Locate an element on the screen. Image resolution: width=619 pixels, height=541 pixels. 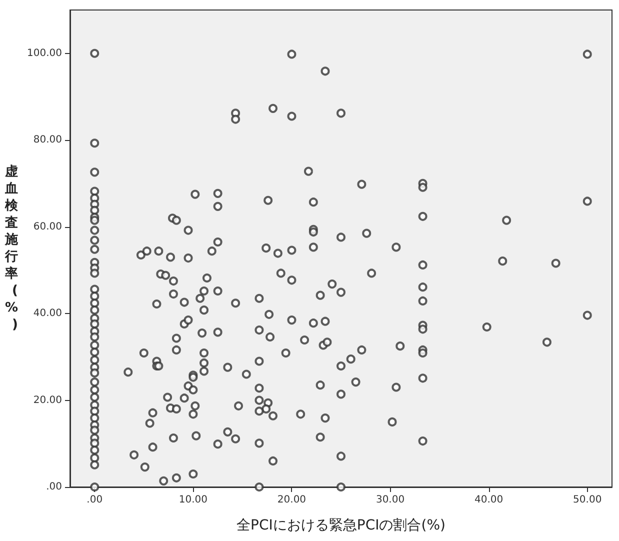
y-tick-label: 40.00 is located at coordinates (47, 314).